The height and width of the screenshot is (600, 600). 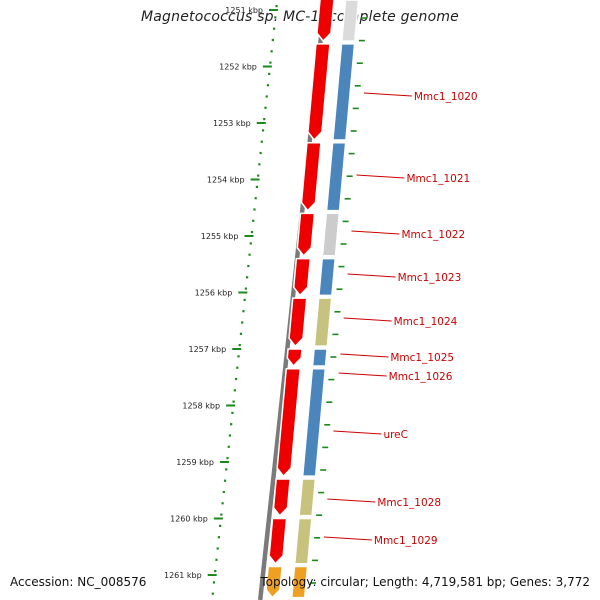 What do you see at coordinates (422, 358) in the screenshot?
I see `gene-label: Mmc1_1025` at bounding box center [422, 358].